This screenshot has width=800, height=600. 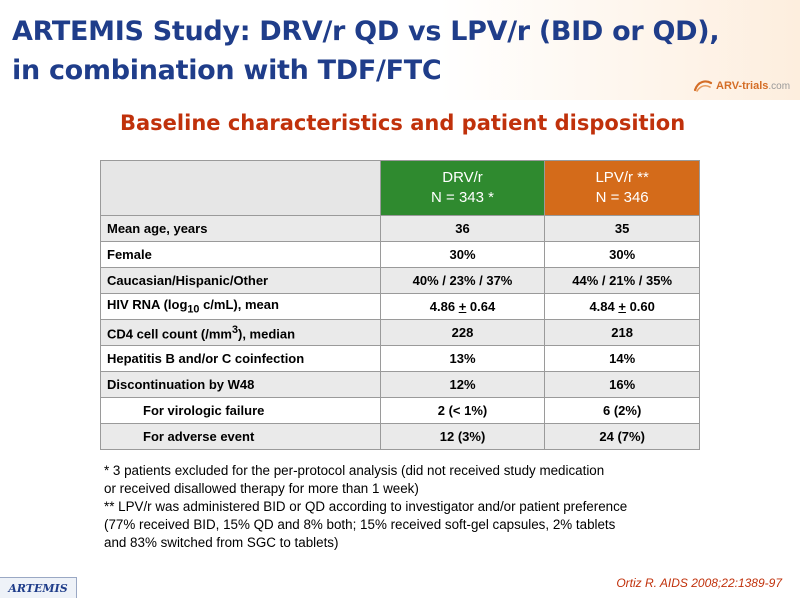 What do you see at coordinates (240, 436) in the screenshot?
I see `row-label: For adverse event` at bounding box center [240, 436].